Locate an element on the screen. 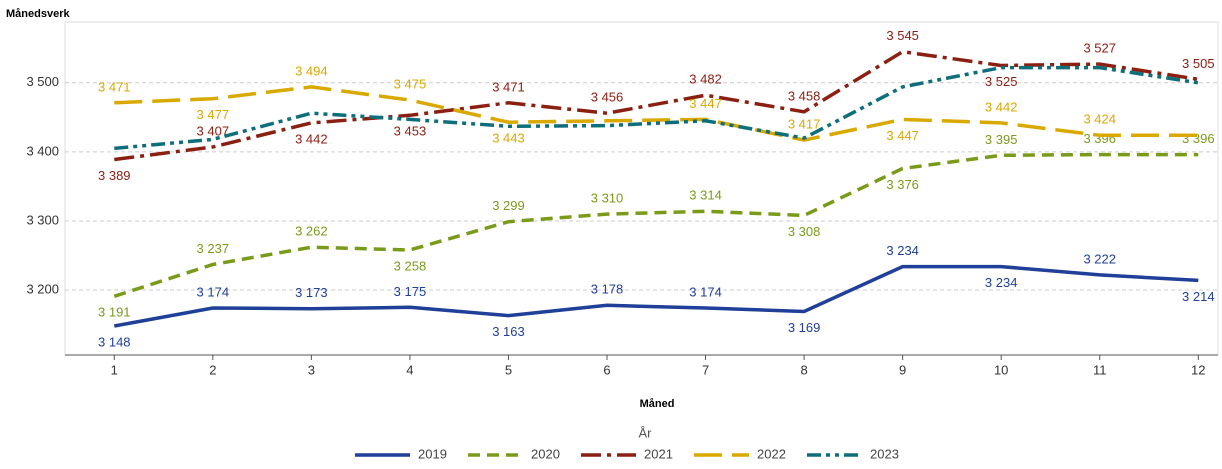 The height and width of the screenshot is (469, 1222). data-label: 3 308 is located at coordinates (804, 231).